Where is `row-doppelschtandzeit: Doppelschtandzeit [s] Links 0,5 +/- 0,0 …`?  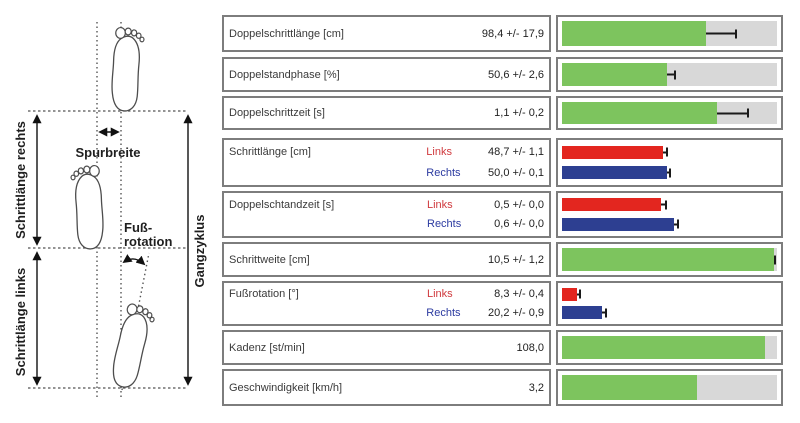
row-doppelschtandzeit: Doppelschtandzeit [s] Links 0,5 +/- 0,0 … is located at coordinates (502, 214).